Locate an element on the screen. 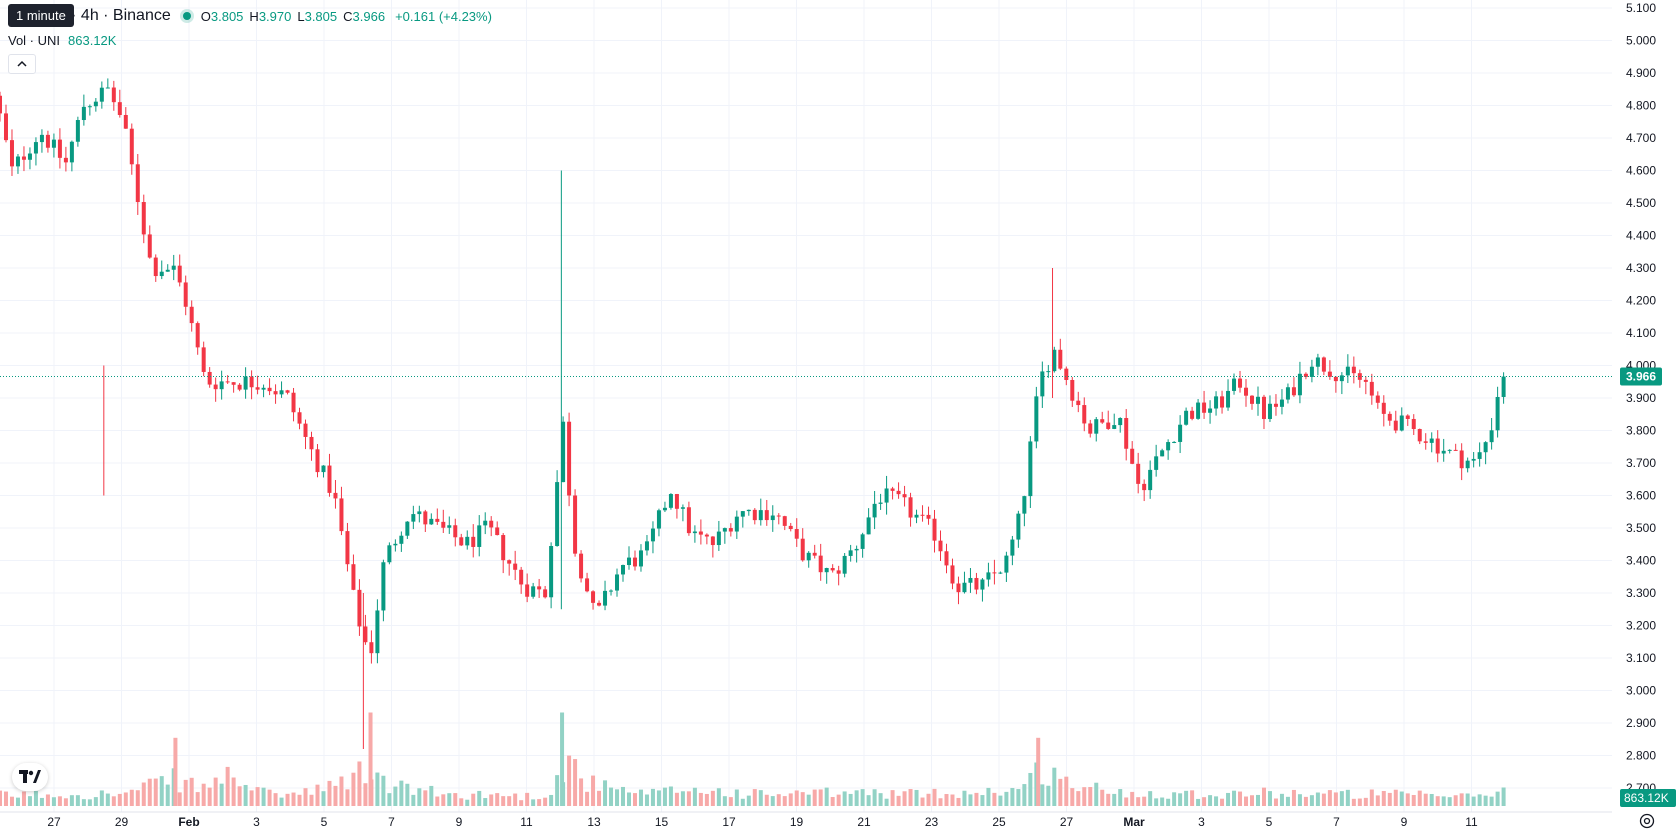  time-tick-label: 27 is located at coordinates (54, 822).